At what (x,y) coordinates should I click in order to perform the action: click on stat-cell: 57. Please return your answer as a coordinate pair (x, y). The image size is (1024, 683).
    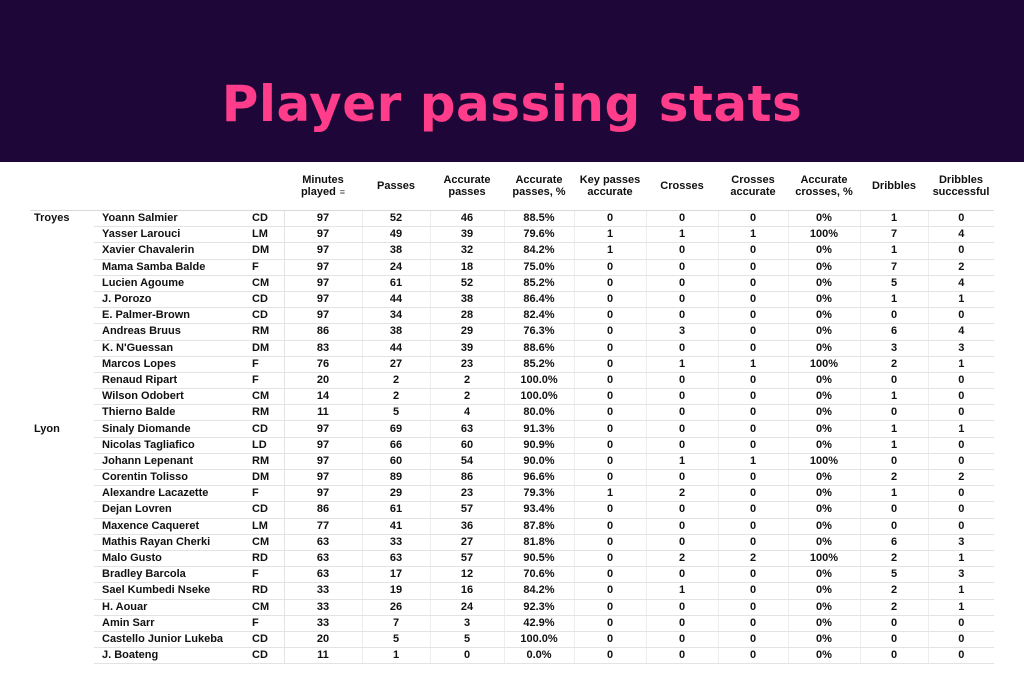
    Looking at the image, I should click on (466, 510).